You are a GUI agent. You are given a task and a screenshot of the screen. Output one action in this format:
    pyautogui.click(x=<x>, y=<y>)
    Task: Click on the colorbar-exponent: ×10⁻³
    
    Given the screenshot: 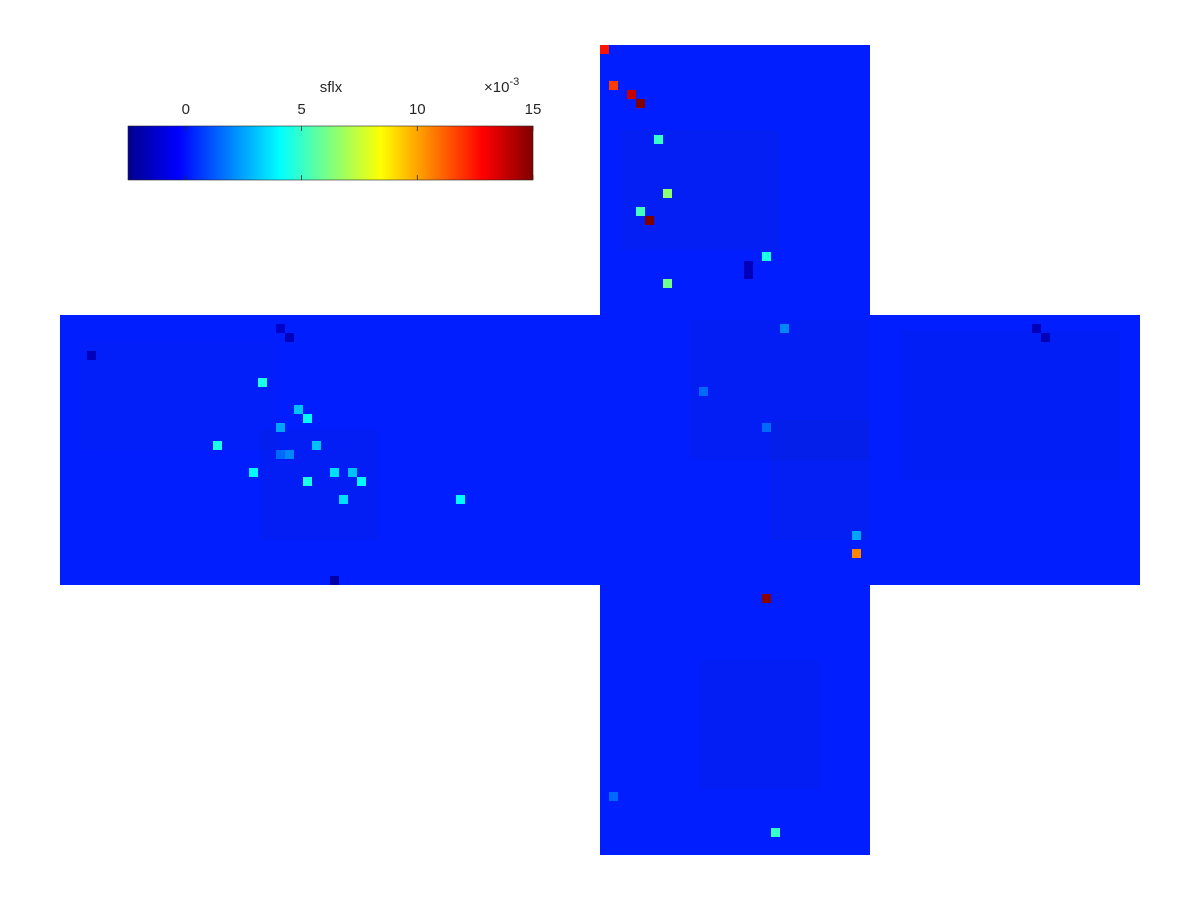 What is the action you would take?
    pyautogui.click(x=501, y=86)
    